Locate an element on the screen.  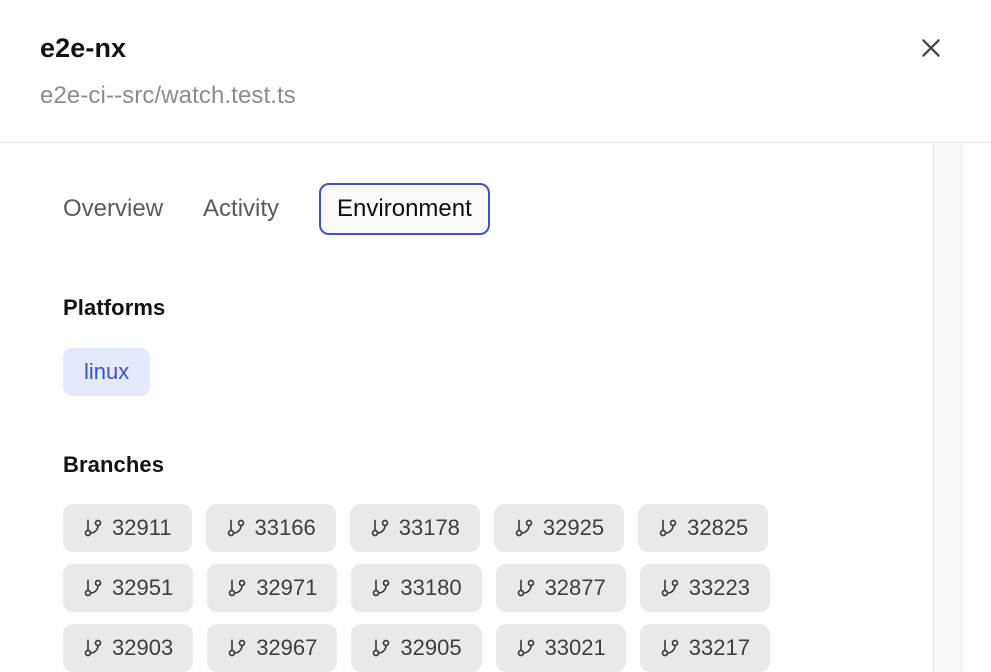
close-icon is located at coordinates (931, 48).